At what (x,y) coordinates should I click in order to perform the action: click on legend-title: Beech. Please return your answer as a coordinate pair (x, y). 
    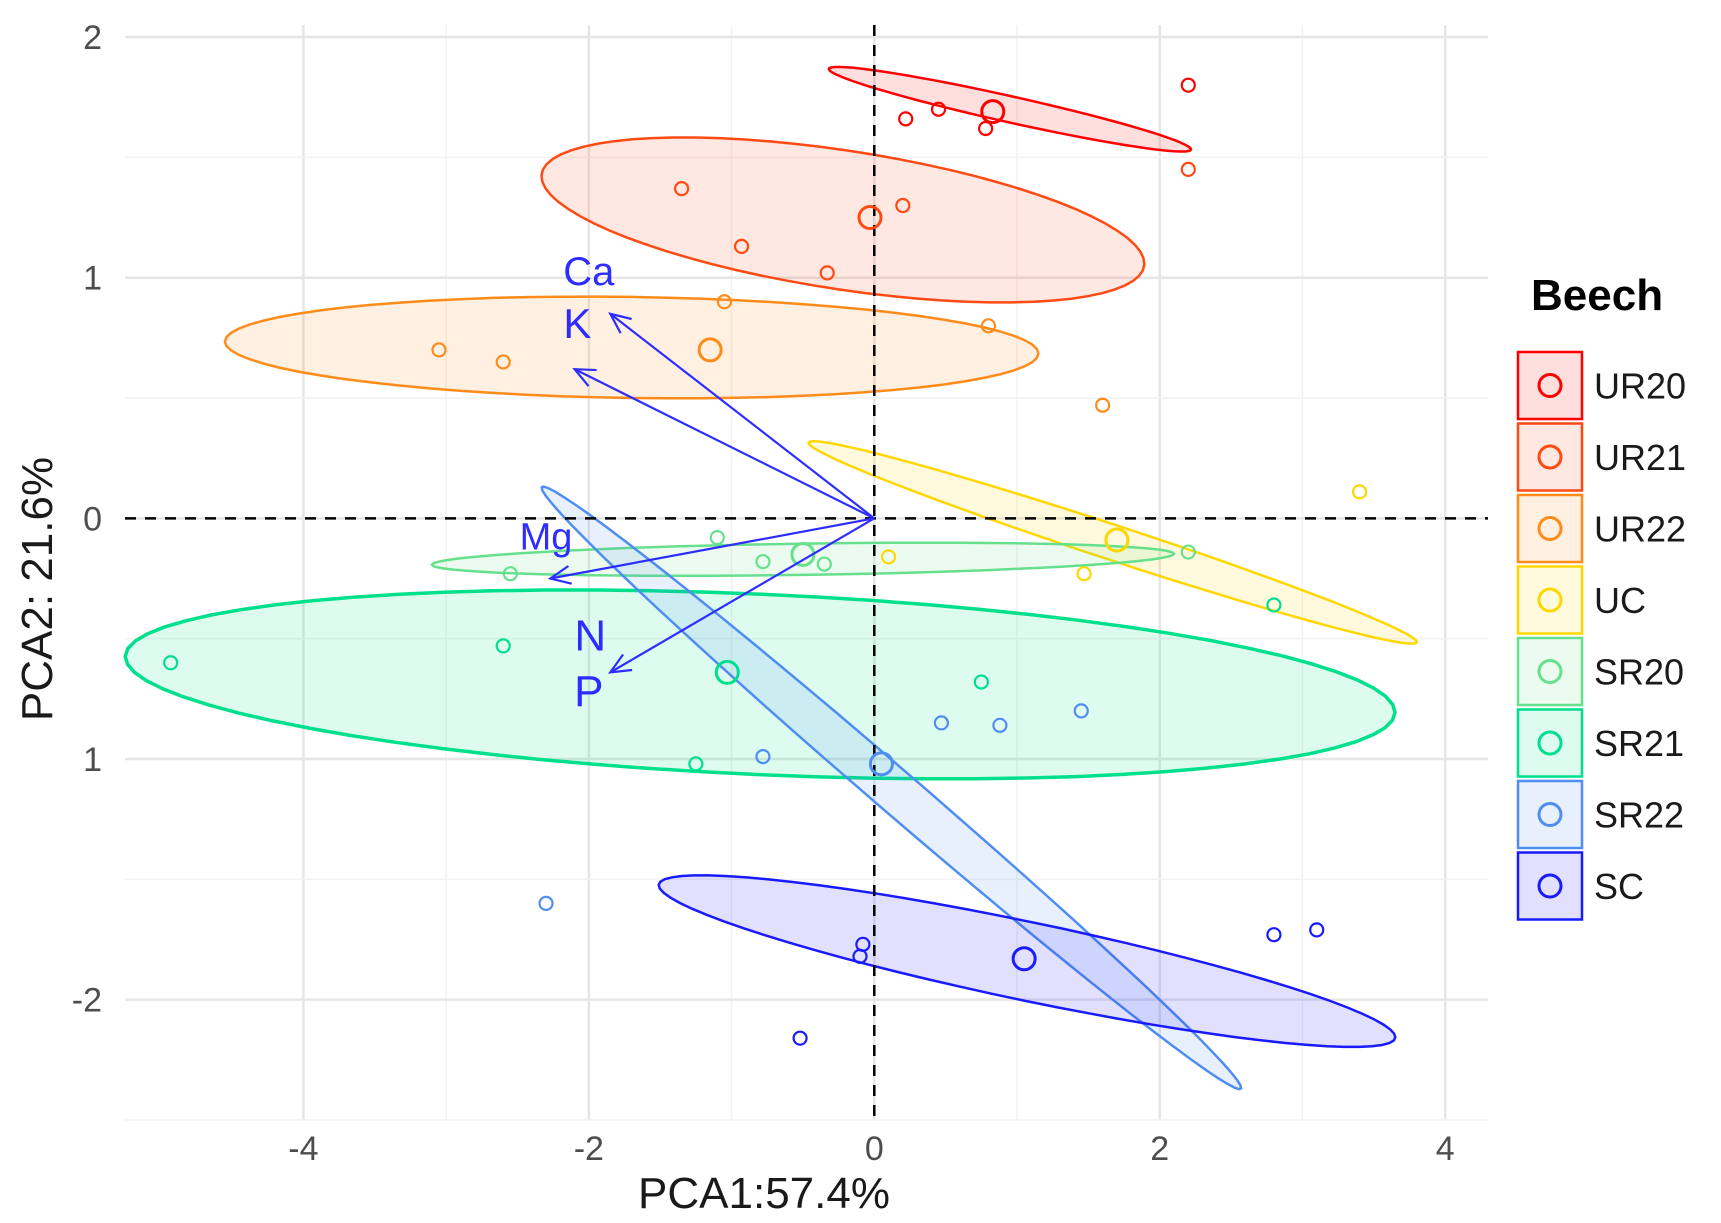
    Looking at the image, I should click on (1597, 295).